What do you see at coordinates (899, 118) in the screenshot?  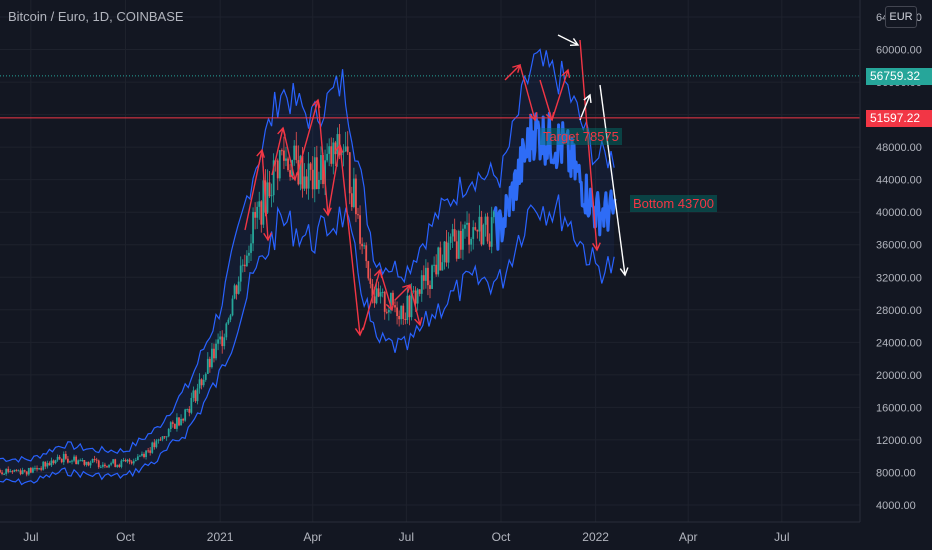 I see `level-price-tag: 51597.22` at bounding box center [899, 118].